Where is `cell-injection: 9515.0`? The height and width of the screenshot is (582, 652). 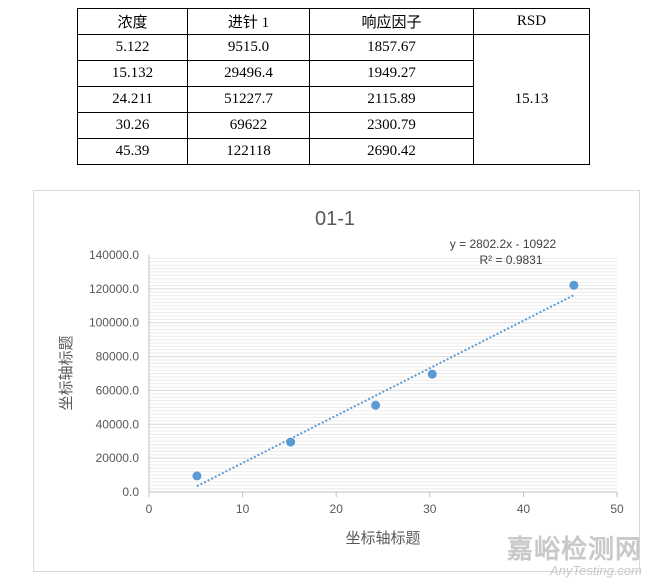 cell-injection: 9515.0 is located at coordinates (248, 47).